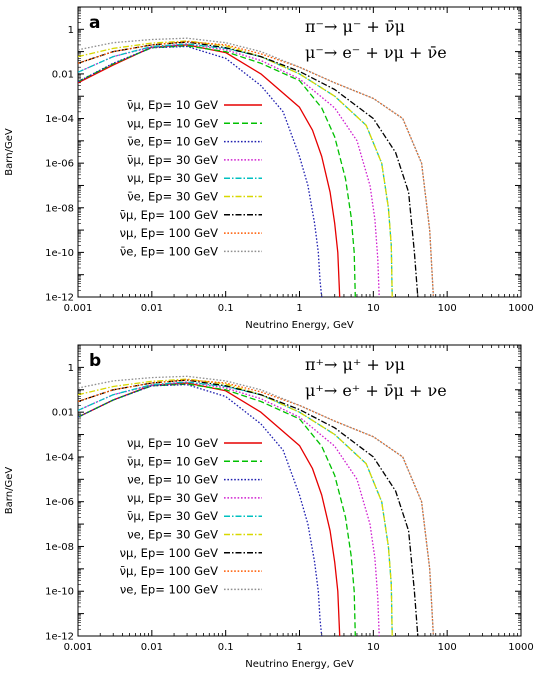  I want to click on reaction-equation: π⁻→ μ⁻ + ν̄μ, so click(355, 26).